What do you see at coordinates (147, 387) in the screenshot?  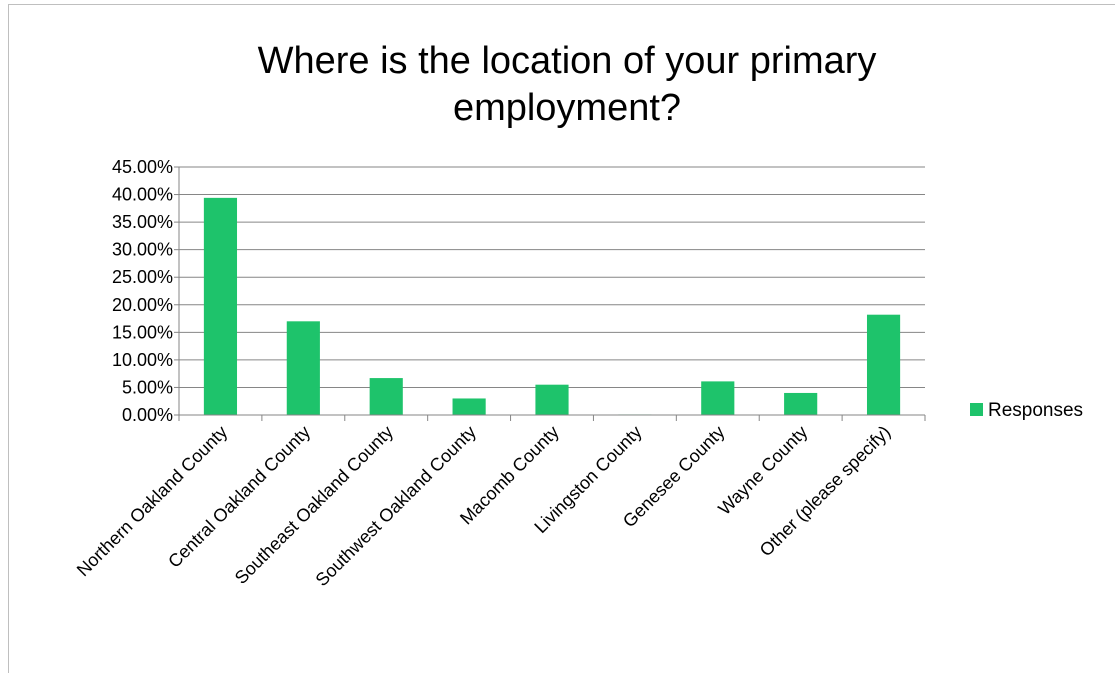 I see `y-tick-label: 5.00%` at bounding box center [147, 387].